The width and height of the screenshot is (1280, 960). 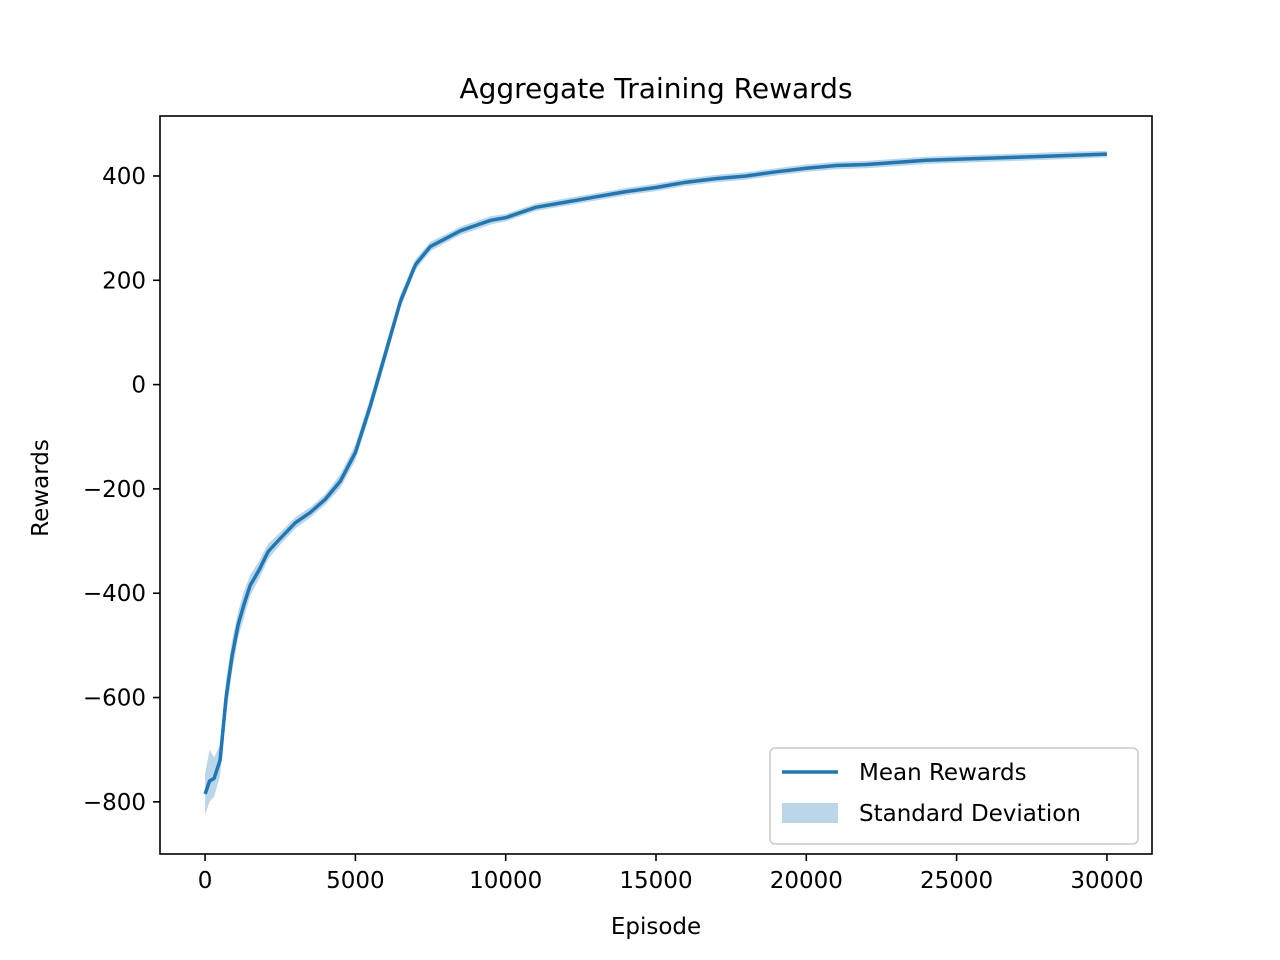 I want to click on y-axis-ticks: −800 −600 −400 −200 0 200 400, so click(x=121, y=490).